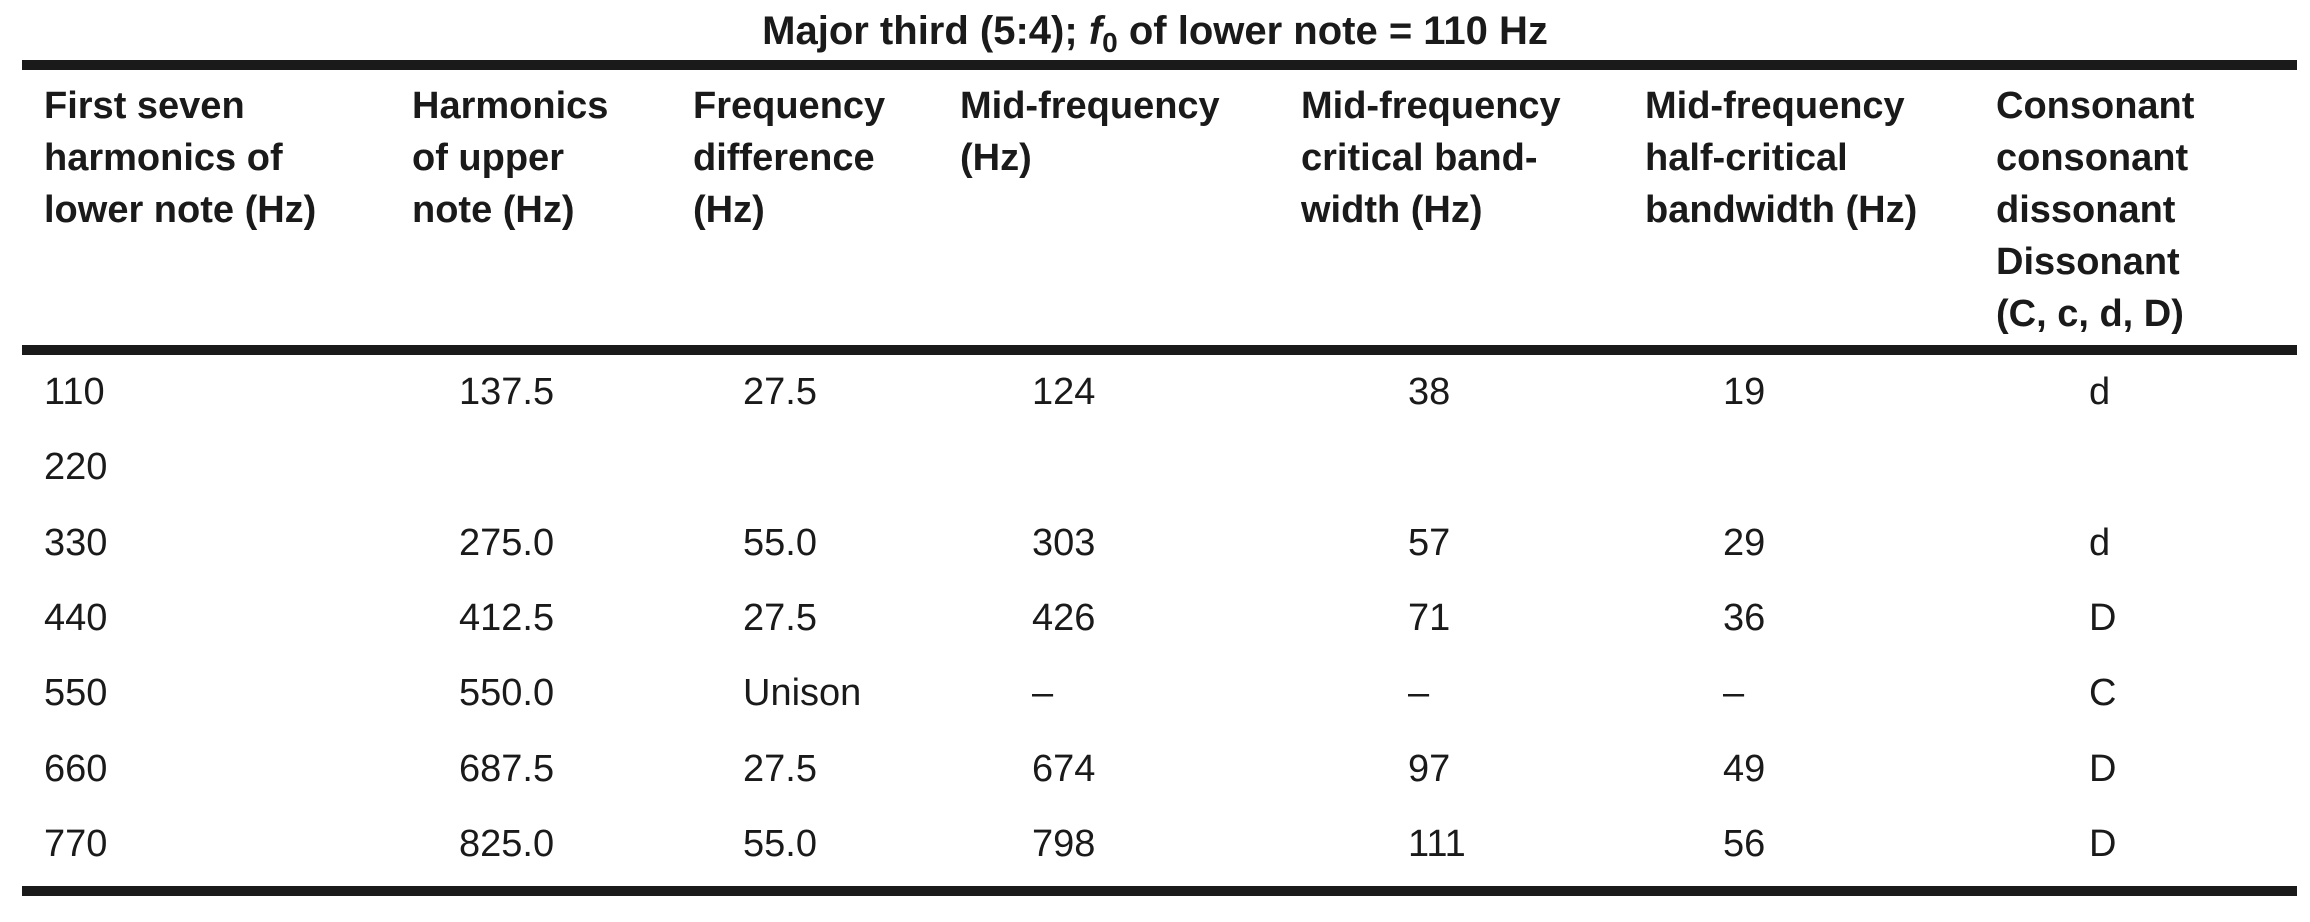  Describe the element at coordinates (1437, 844) in the screenshot. I see `cell-critical-bandwidth: 111` at that location.